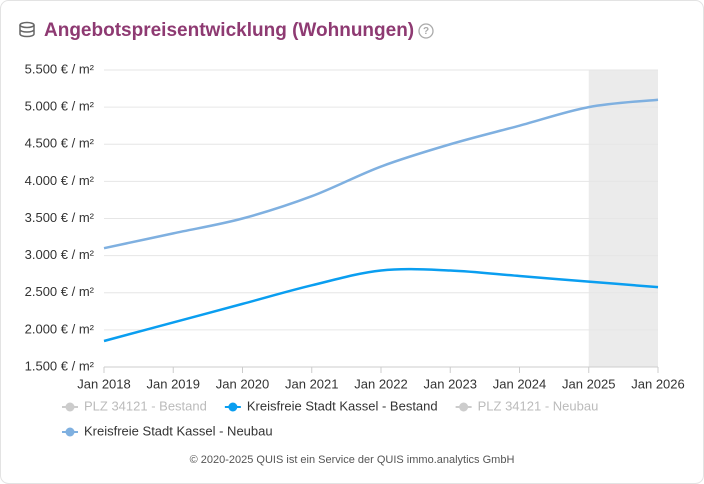 Image resolution: width=704 pixels, height=484 pixels. I want to click on x-tick-label: Jan 2018, so click(104, 383).